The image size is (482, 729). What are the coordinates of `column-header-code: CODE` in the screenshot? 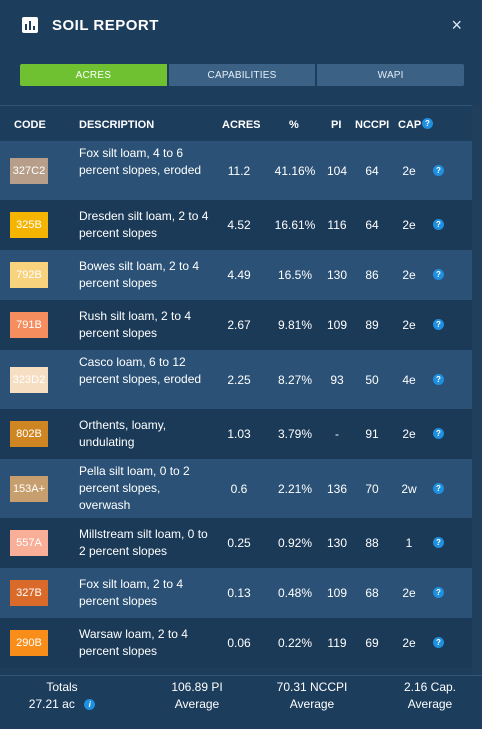 It's located at (30, 125).